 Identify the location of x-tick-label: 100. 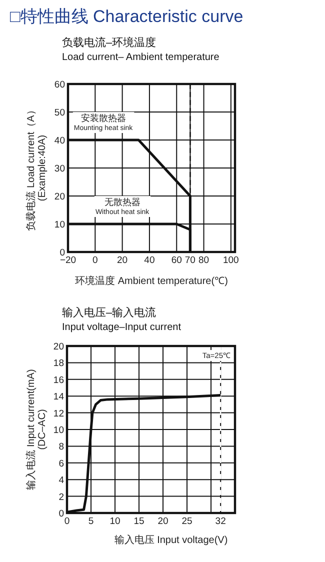
(230, 260).